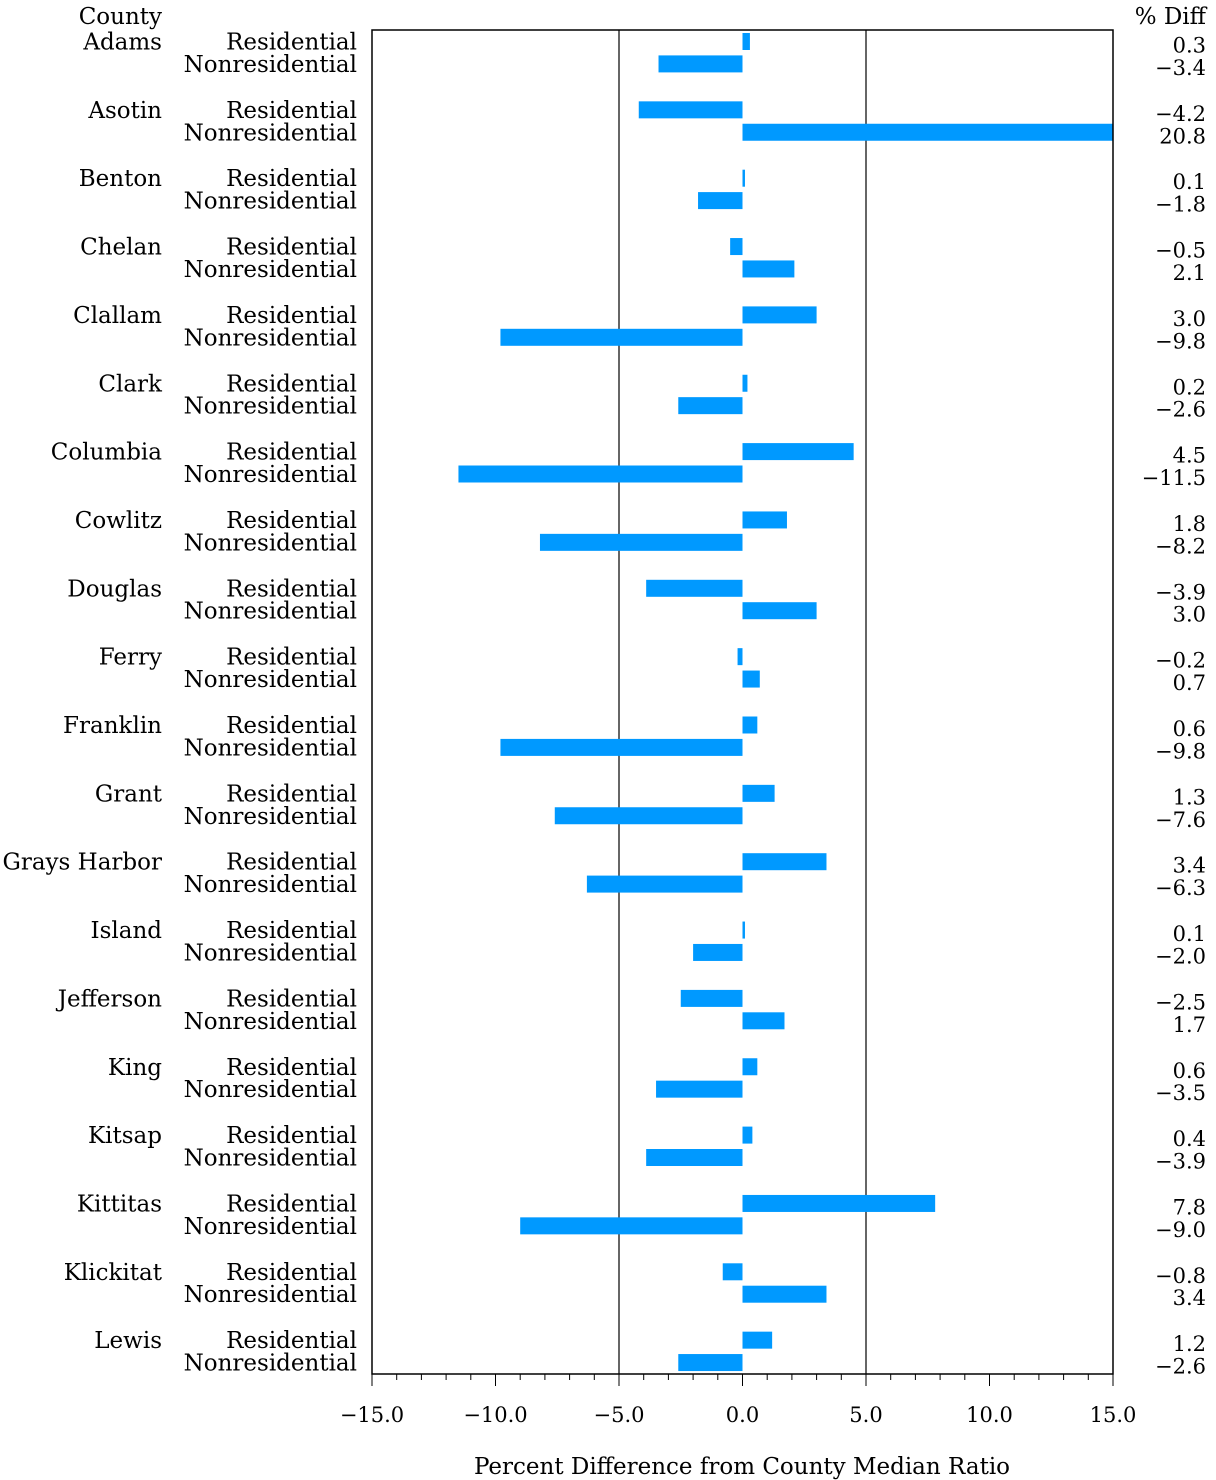  What do you see at coordinates (694, 1157) in the screenshot?
I see `bar-kitsap-nonresidential` at bounding box center [694, 1157].